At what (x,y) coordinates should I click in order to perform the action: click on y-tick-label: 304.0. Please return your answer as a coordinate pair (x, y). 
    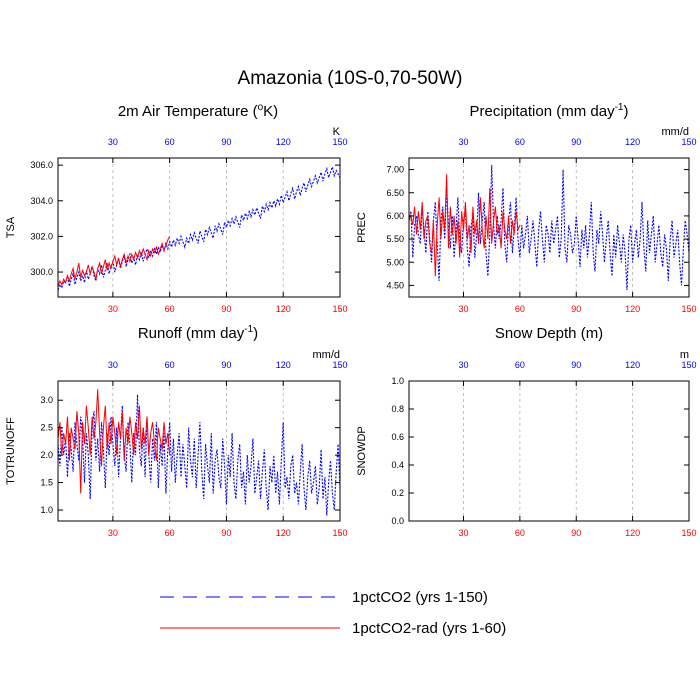
    Looking at the image, I should click on (41, 201).